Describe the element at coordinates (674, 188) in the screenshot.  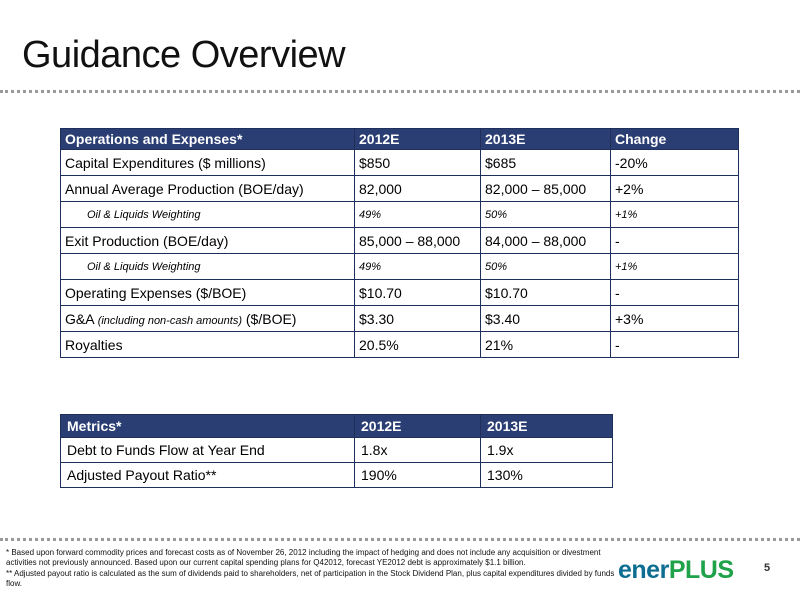
I see `value-change: +2%` at that location.